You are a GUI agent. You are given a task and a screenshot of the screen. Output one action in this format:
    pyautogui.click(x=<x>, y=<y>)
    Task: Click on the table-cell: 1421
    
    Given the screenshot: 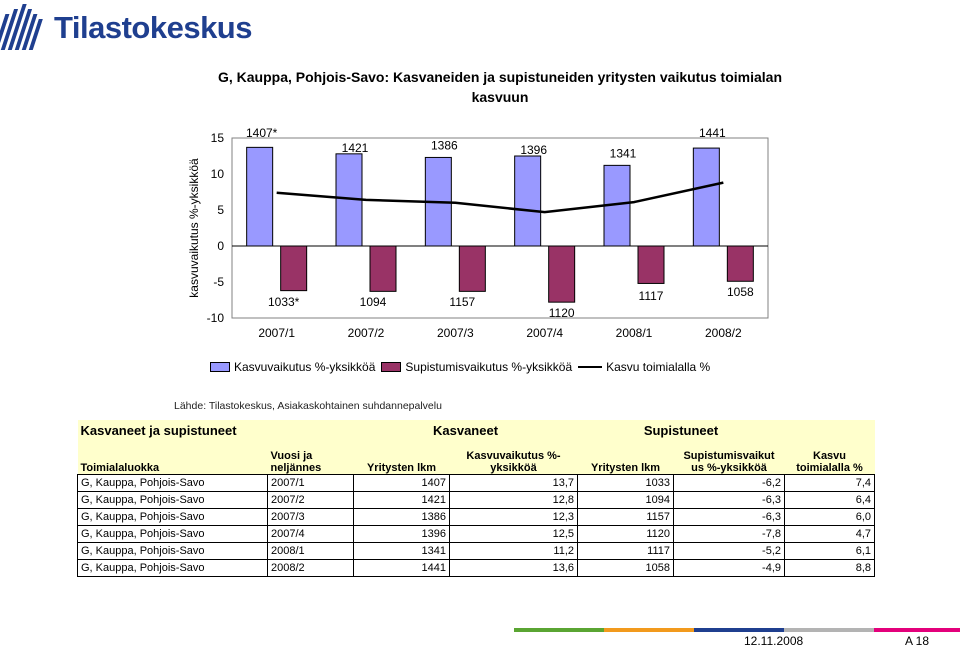 What is the action you would take?
    pyautogui.click(x=401, y=500)
    